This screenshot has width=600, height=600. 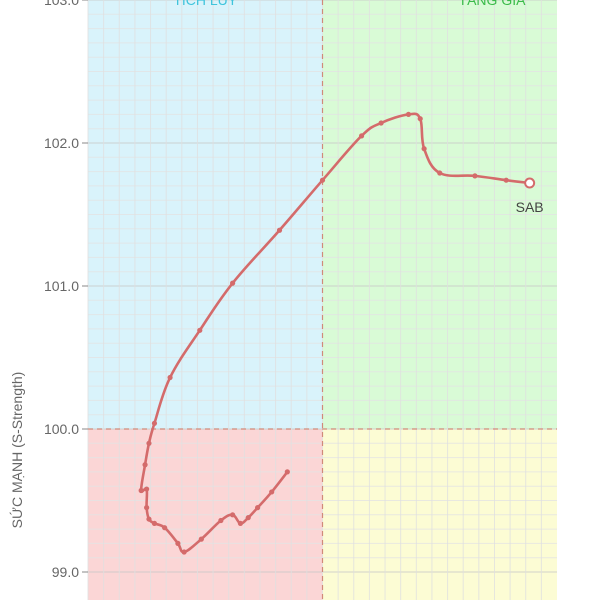 I want to click on y-tick-label: 99.0, so click(x=65, y=572).